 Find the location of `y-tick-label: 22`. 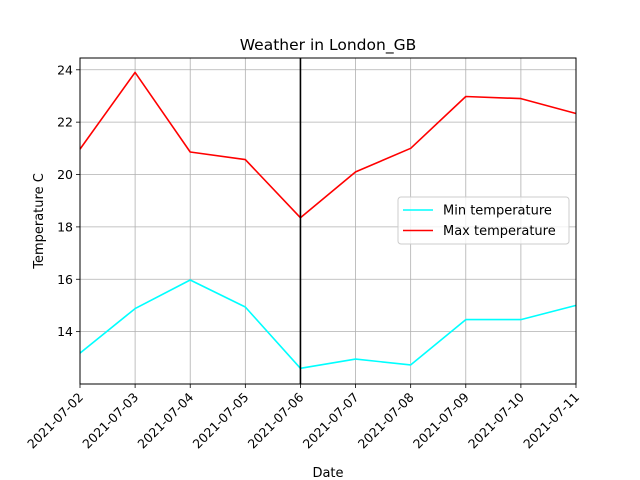

y-tick-label: 22 is located at coordinates (65, 122).